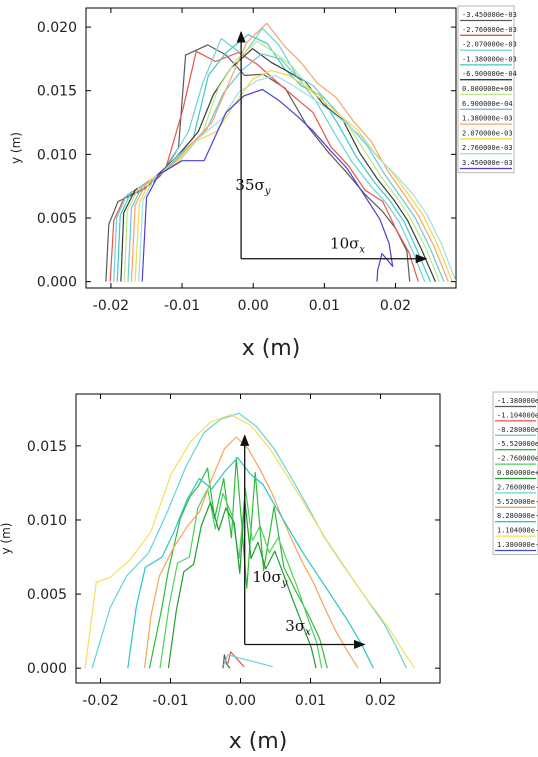 This screenshot has height=757, width=538. I want to click on legend-entry-label: -3.450000e-03, so click(489, 15).